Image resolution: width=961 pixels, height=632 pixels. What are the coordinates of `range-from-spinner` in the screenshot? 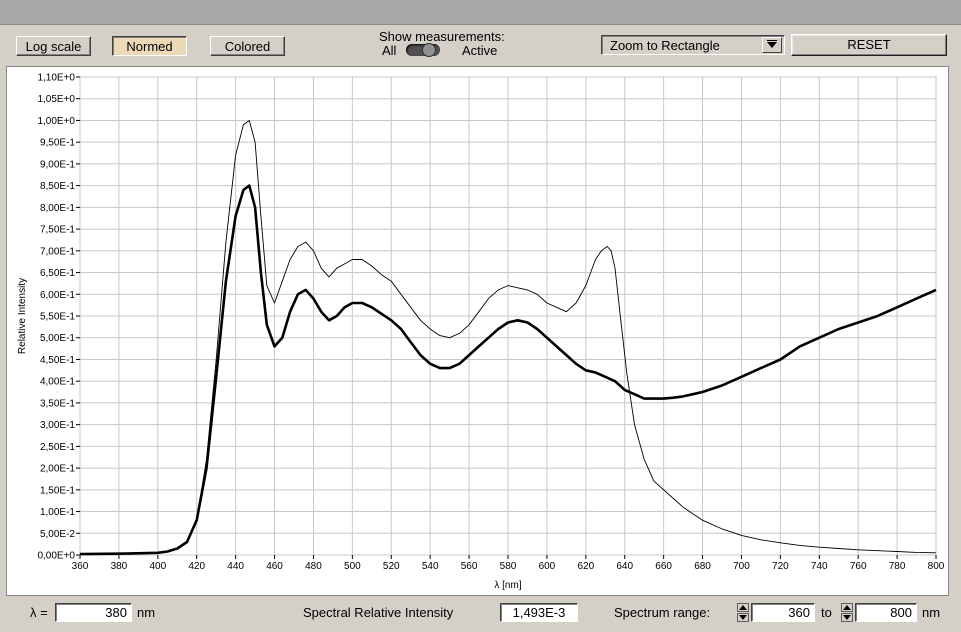 It's located at (743, 612).